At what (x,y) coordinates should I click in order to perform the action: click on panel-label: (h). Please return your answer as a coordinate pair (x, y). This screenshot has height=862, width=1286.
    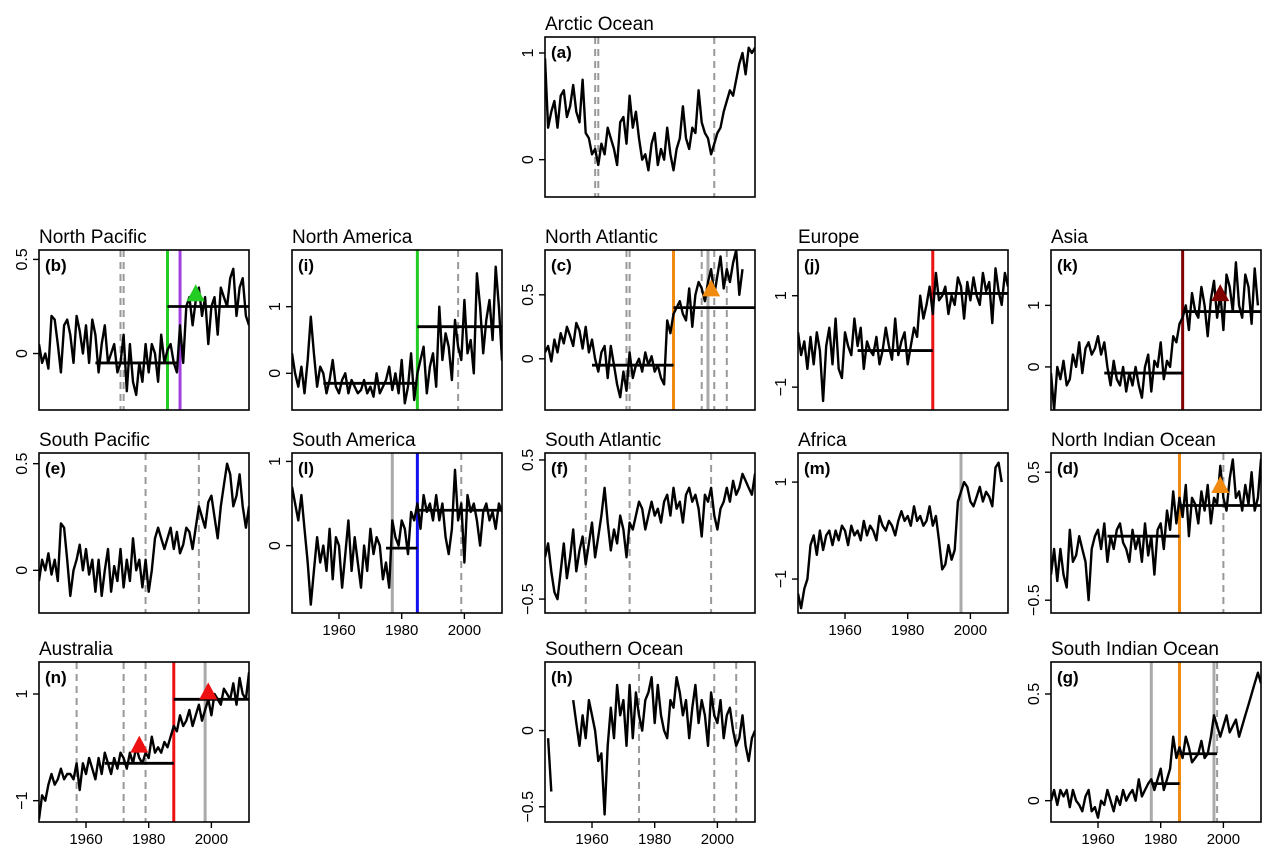
    Looking at the image, I should click on (562, 677).